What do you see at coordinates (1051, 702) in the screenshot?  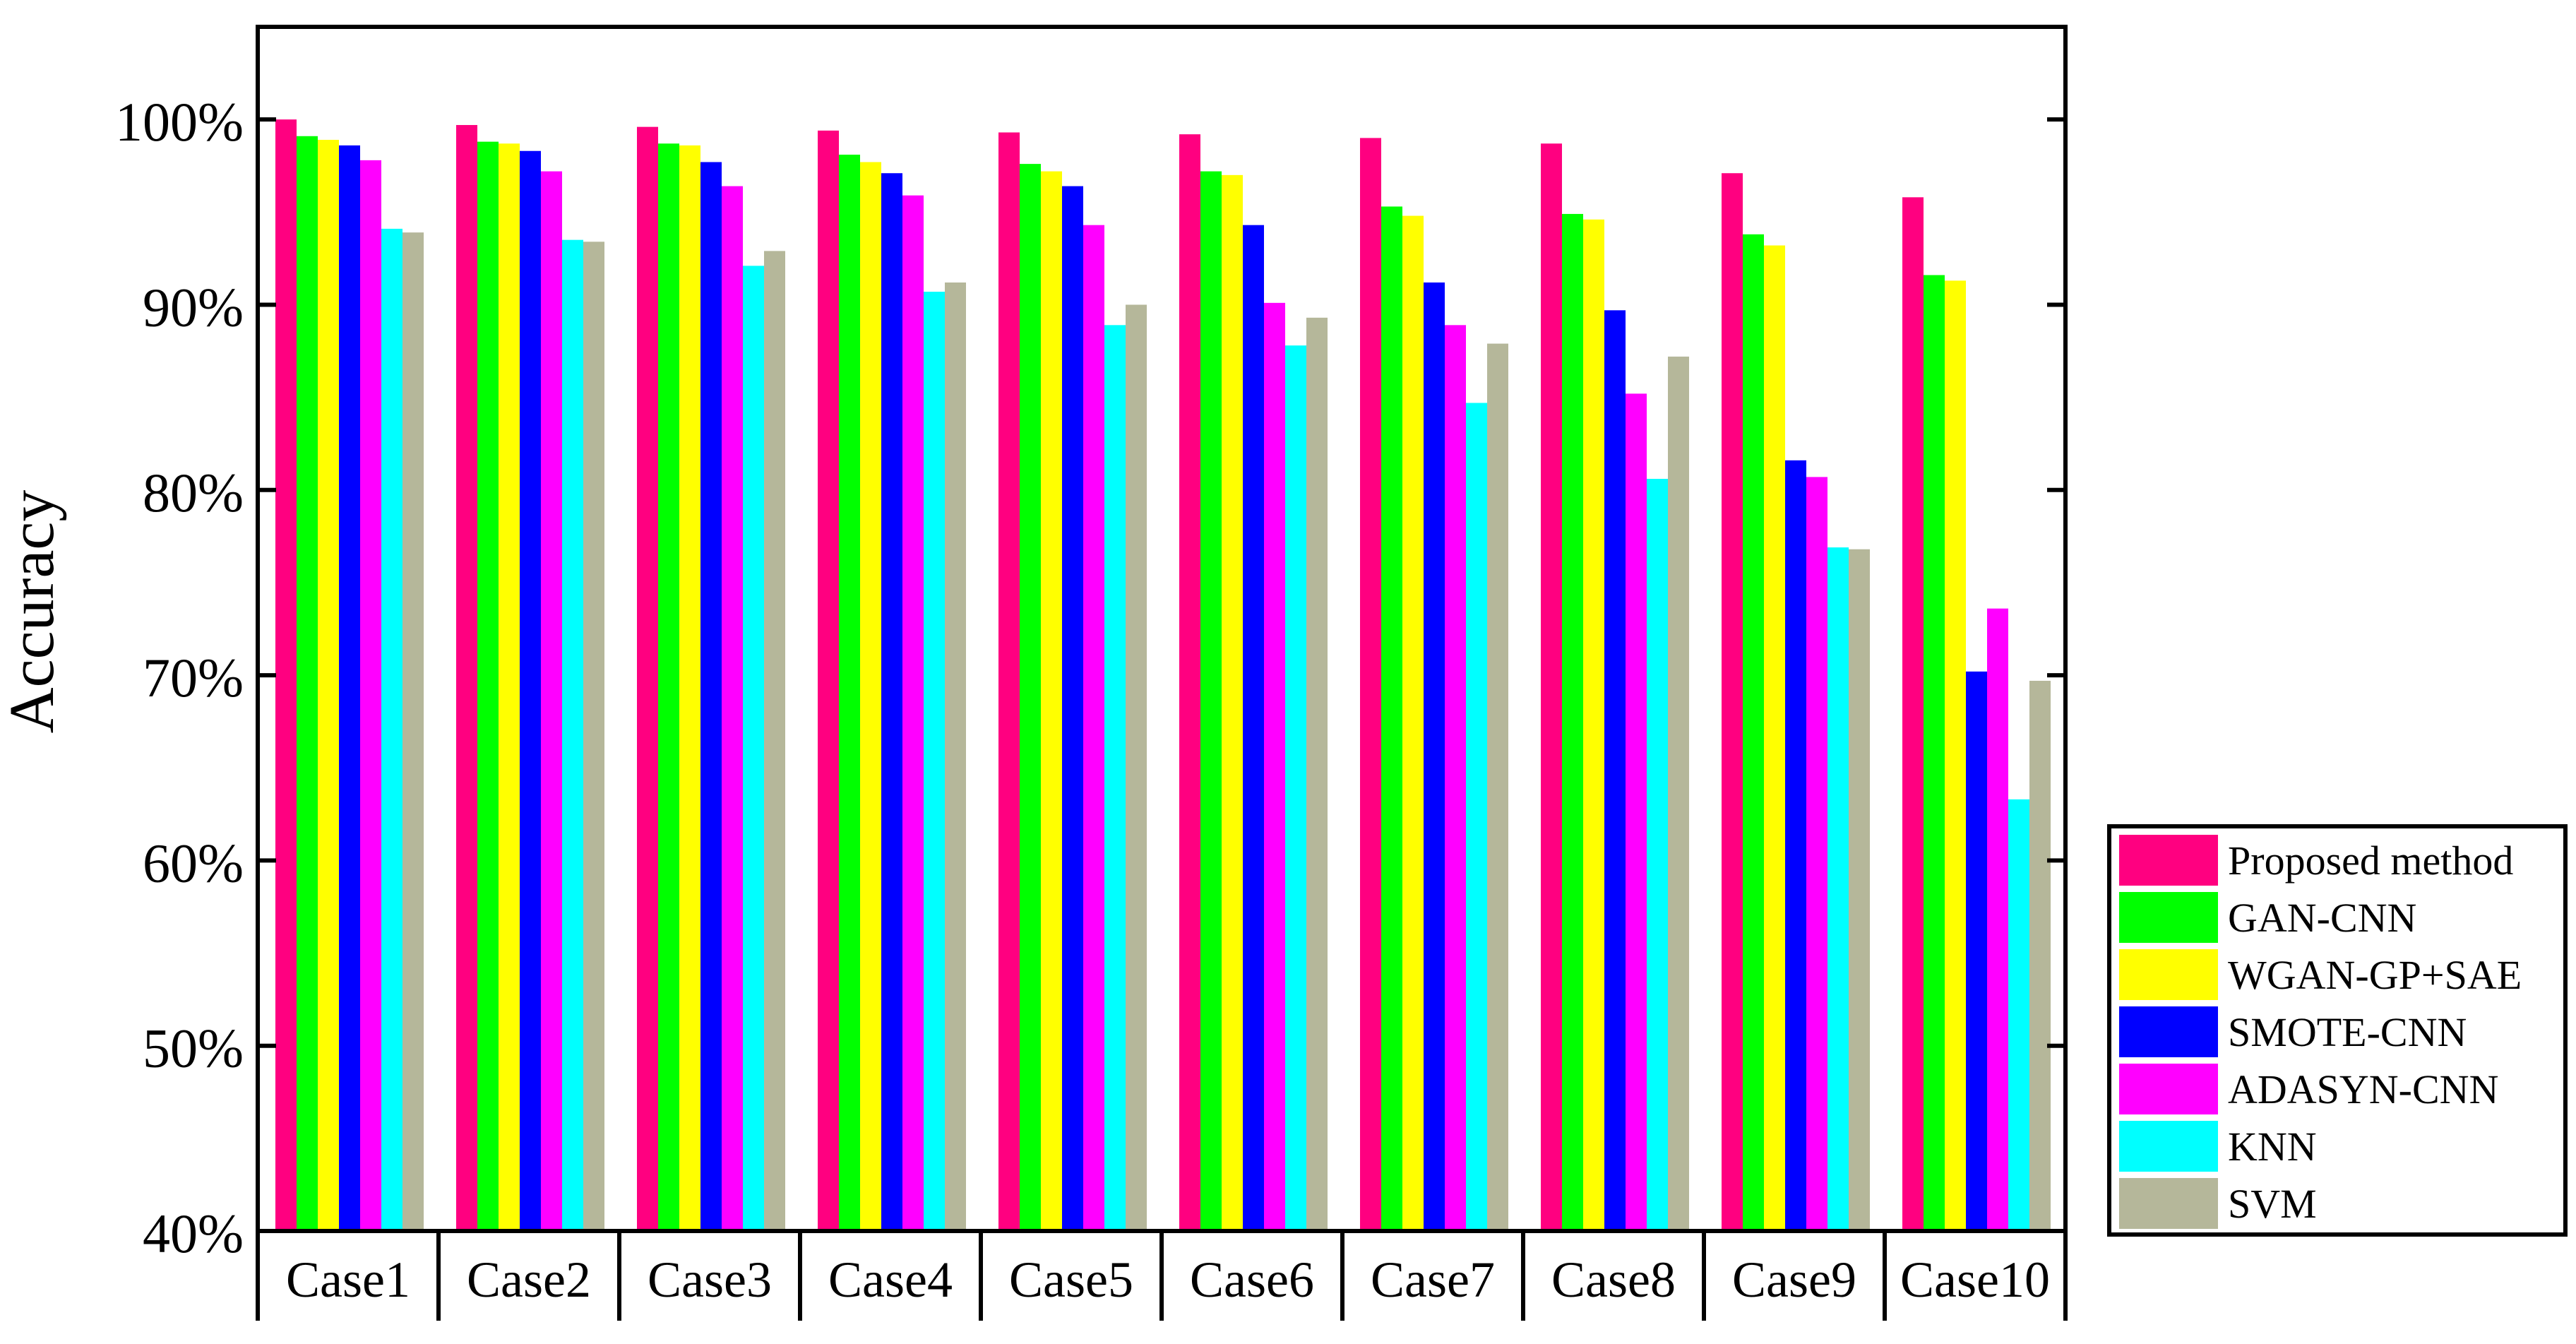 I see `bar-wgan-gp-sae-case5` at bounding box center [1051, 702].